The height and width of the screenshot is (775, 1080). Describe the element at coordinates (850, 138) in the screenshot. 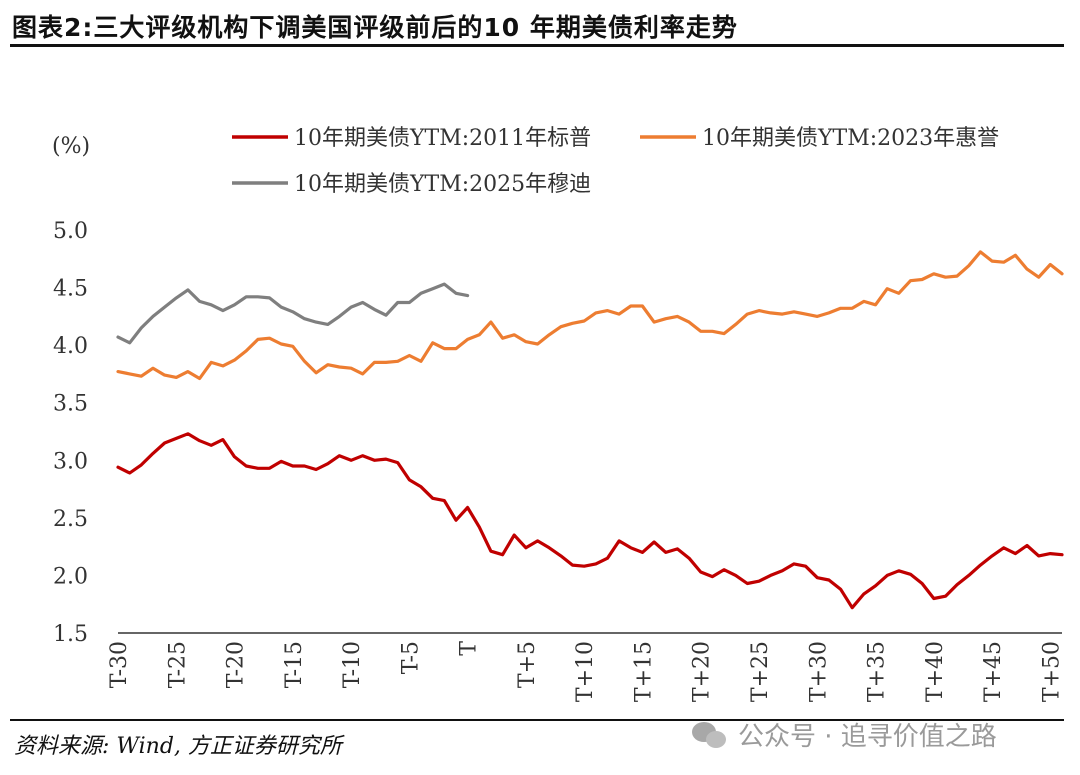

I see `legend-label: 10年期美债YTM:2023年惠誉` at that location.